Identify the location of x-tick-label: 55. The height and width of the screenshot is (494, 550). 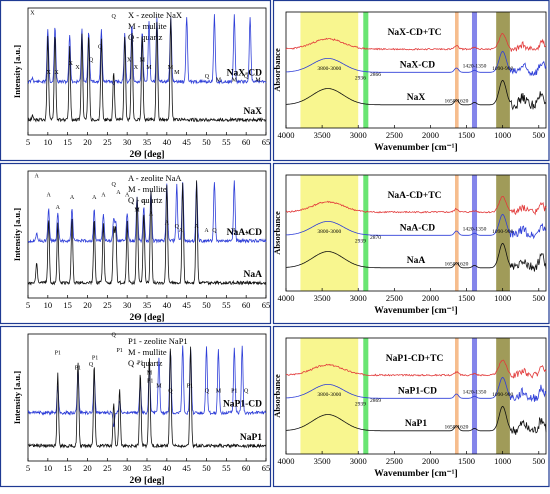
(226, 468).